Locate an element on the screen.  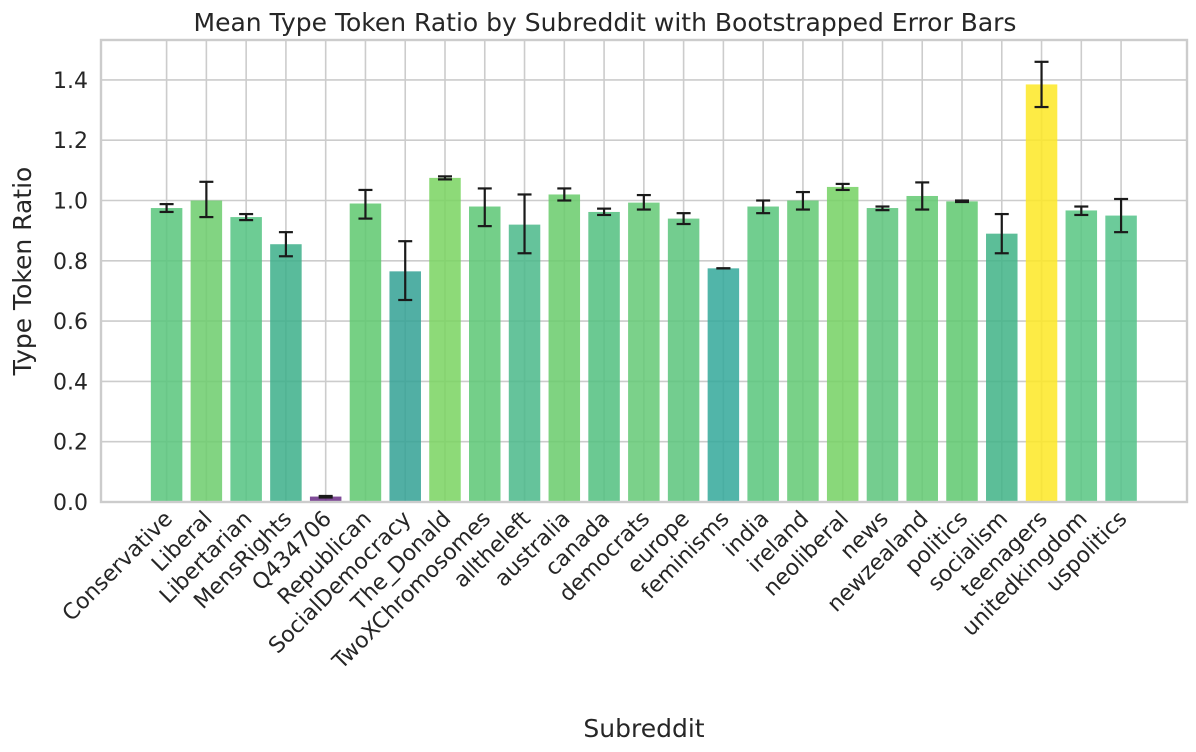
bar-politics is located at coordinates (962, 352).